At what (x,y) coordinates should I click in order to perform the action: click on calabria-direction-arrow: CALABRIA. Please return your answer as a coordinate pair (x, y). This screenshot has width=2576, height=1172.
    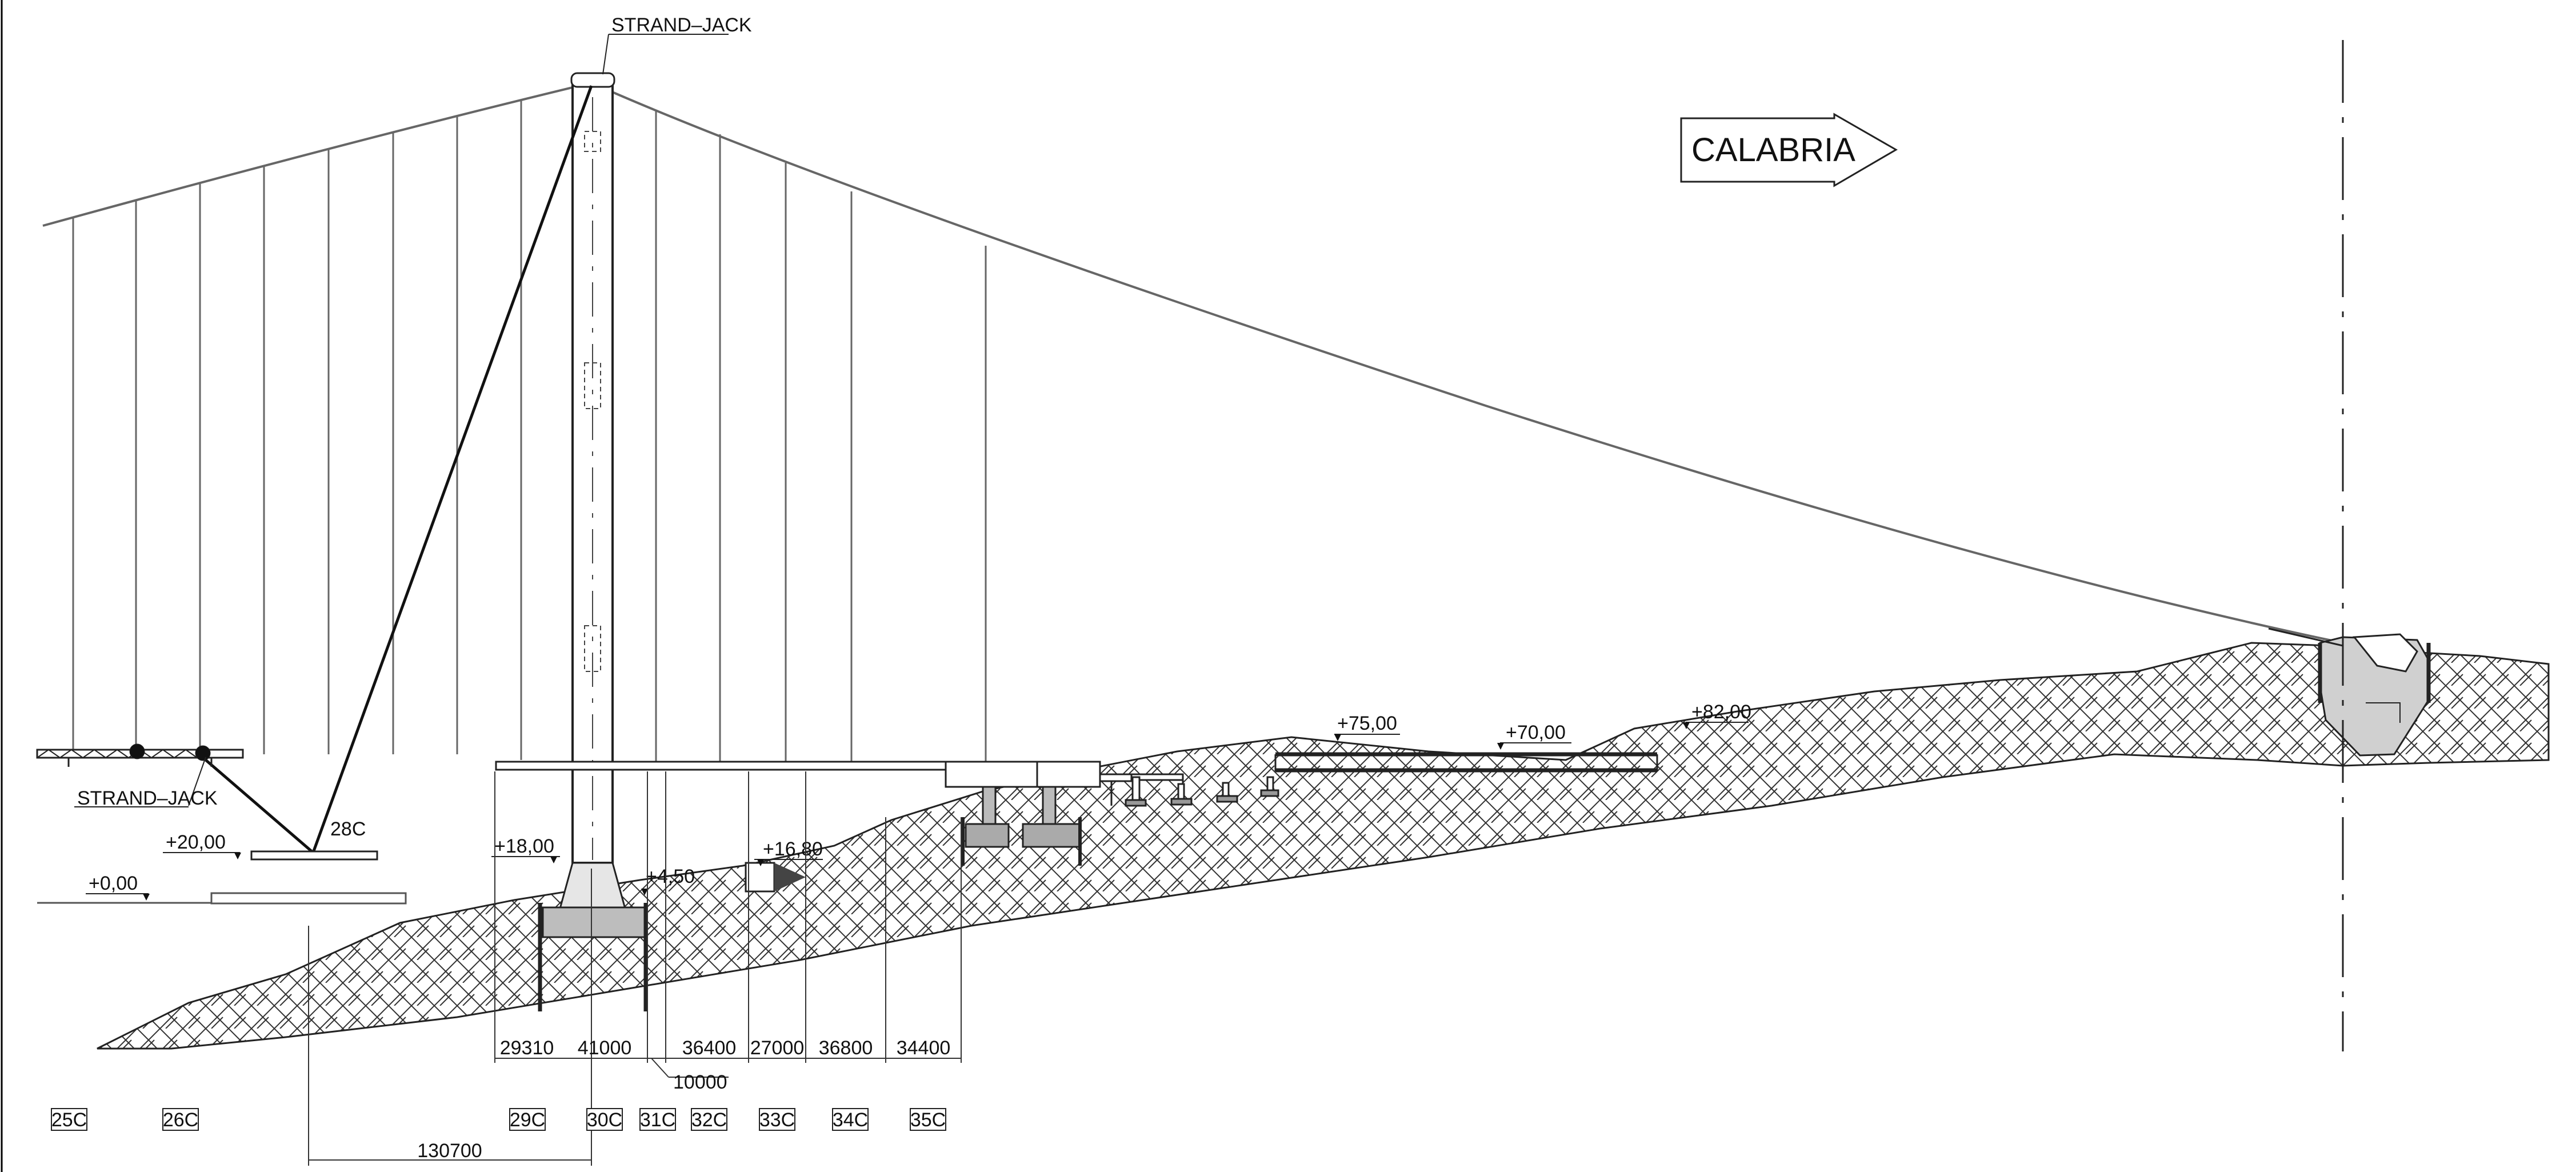
    Looking at the image, I should click on (1789, 150).